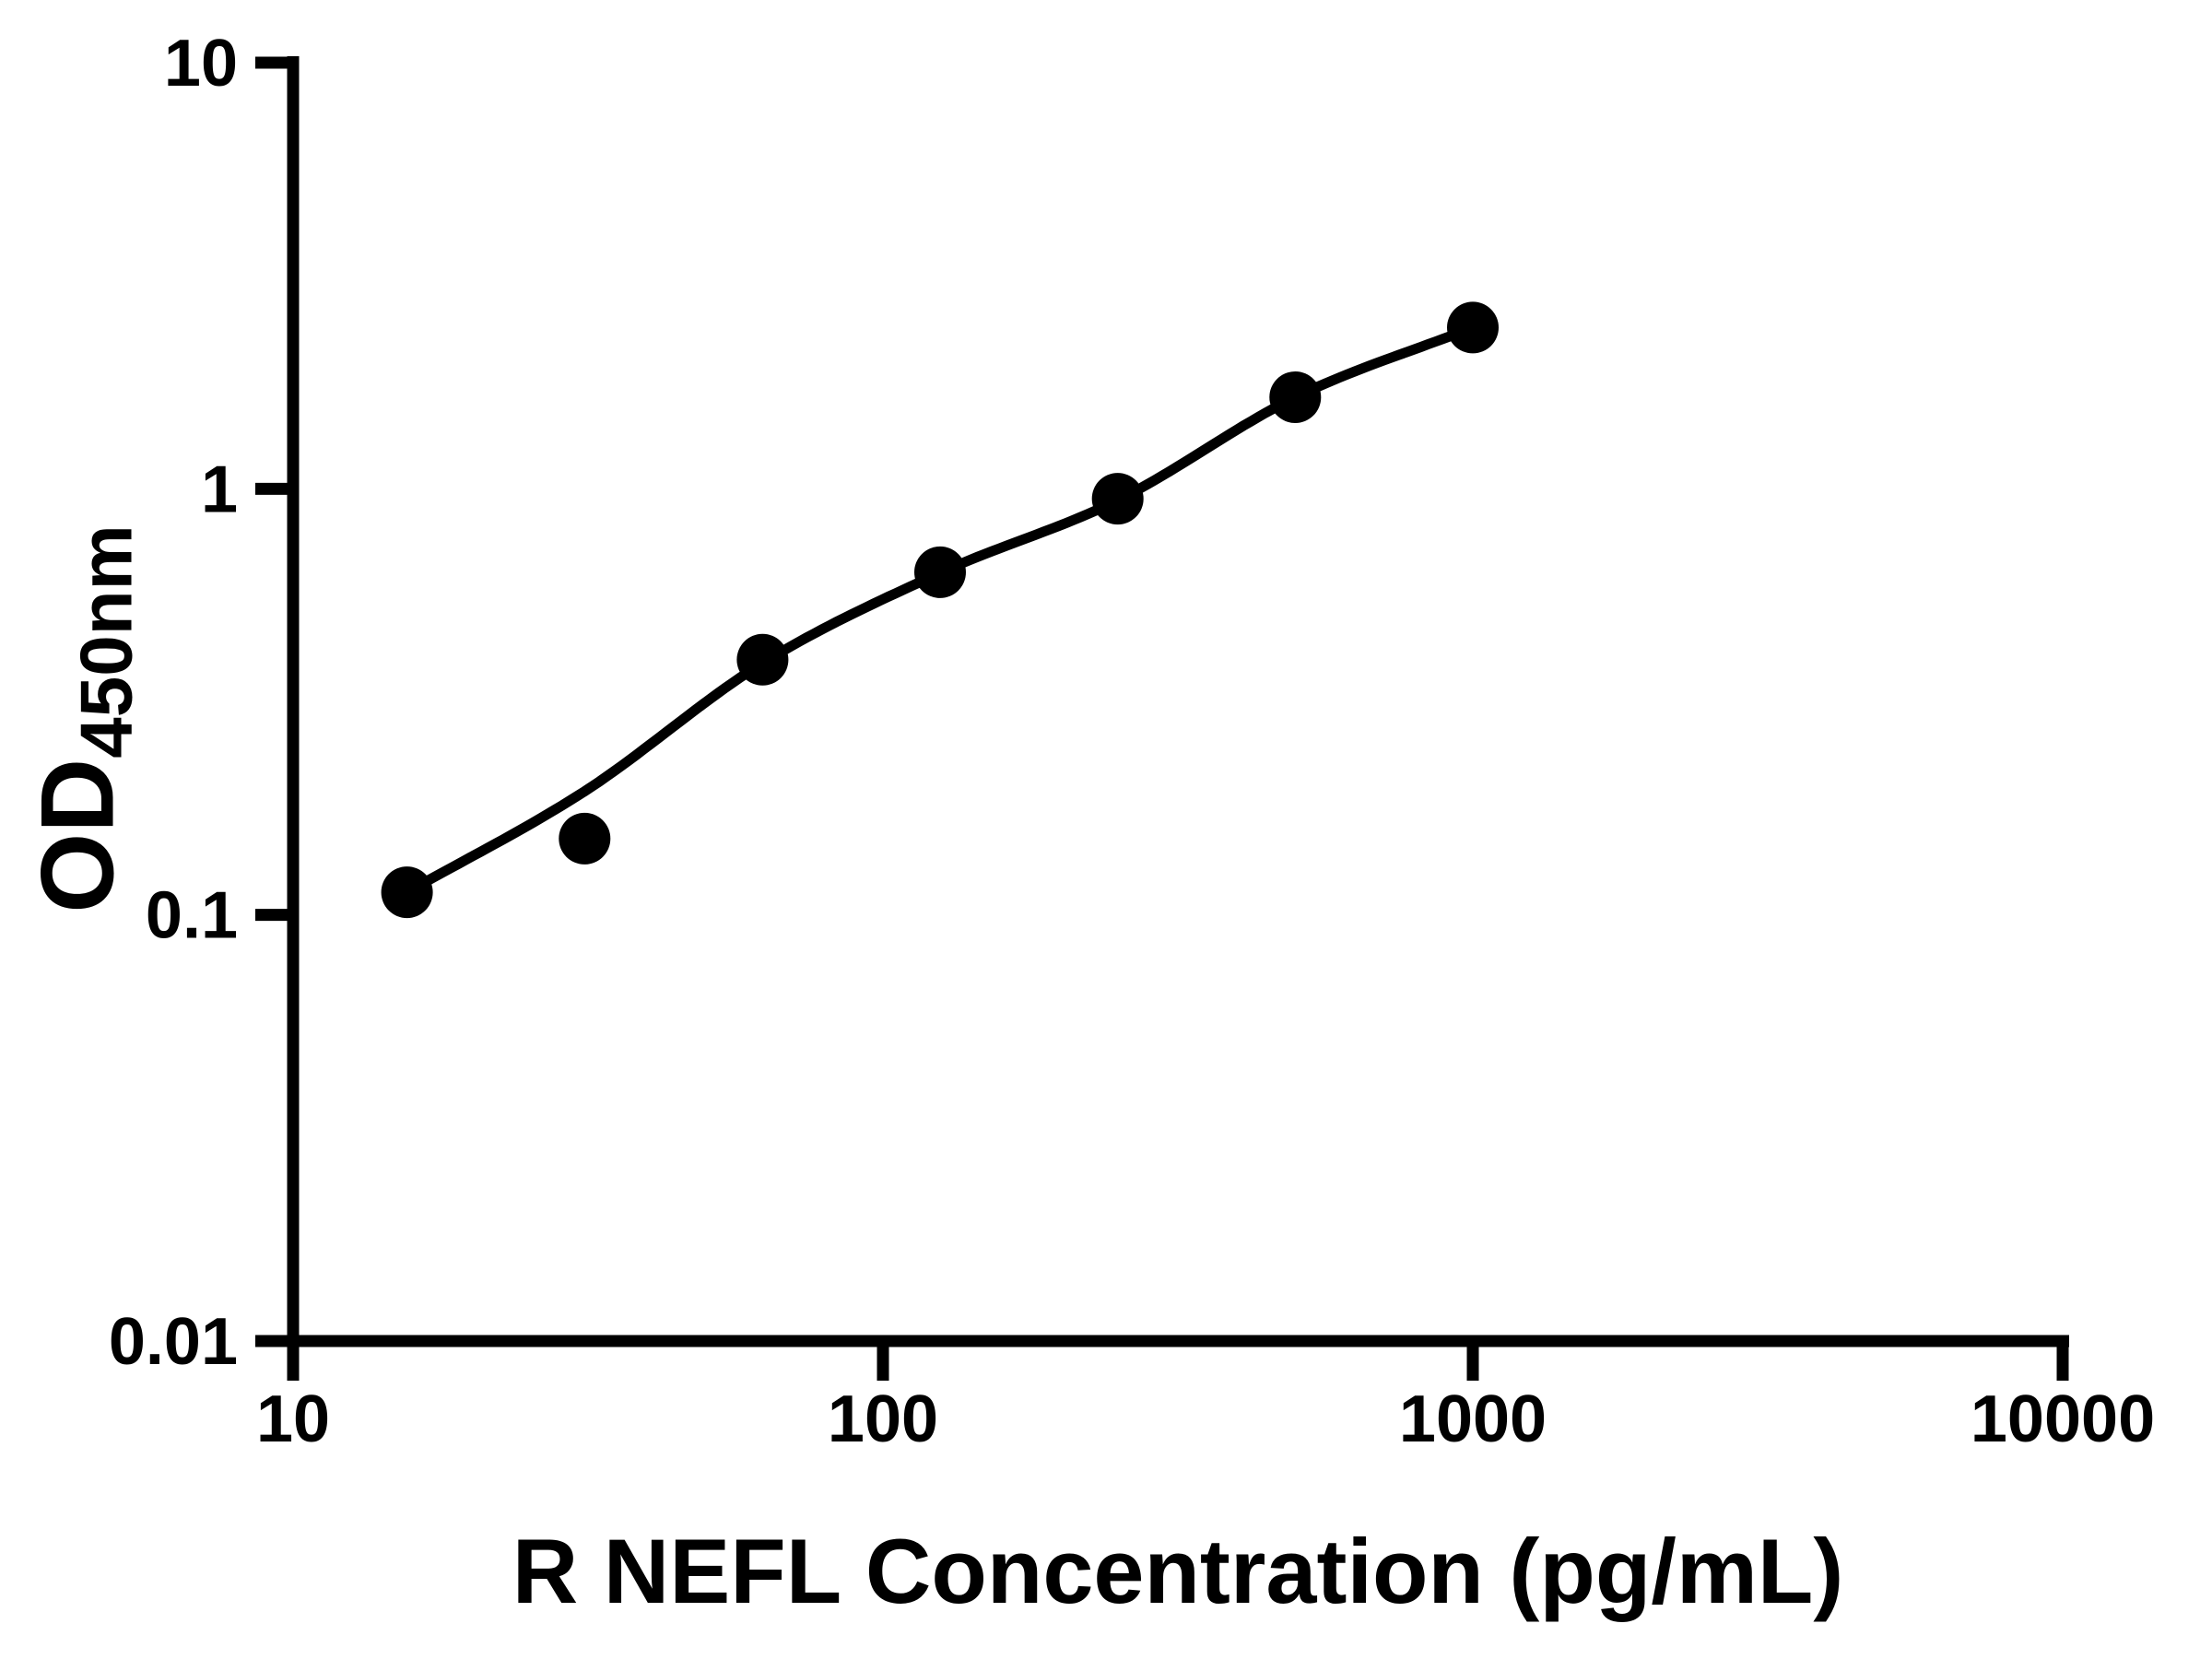  Describe the element at coordinates (77, 835) in the screenshot. I see `y-axis-title-main: OD` at that location.